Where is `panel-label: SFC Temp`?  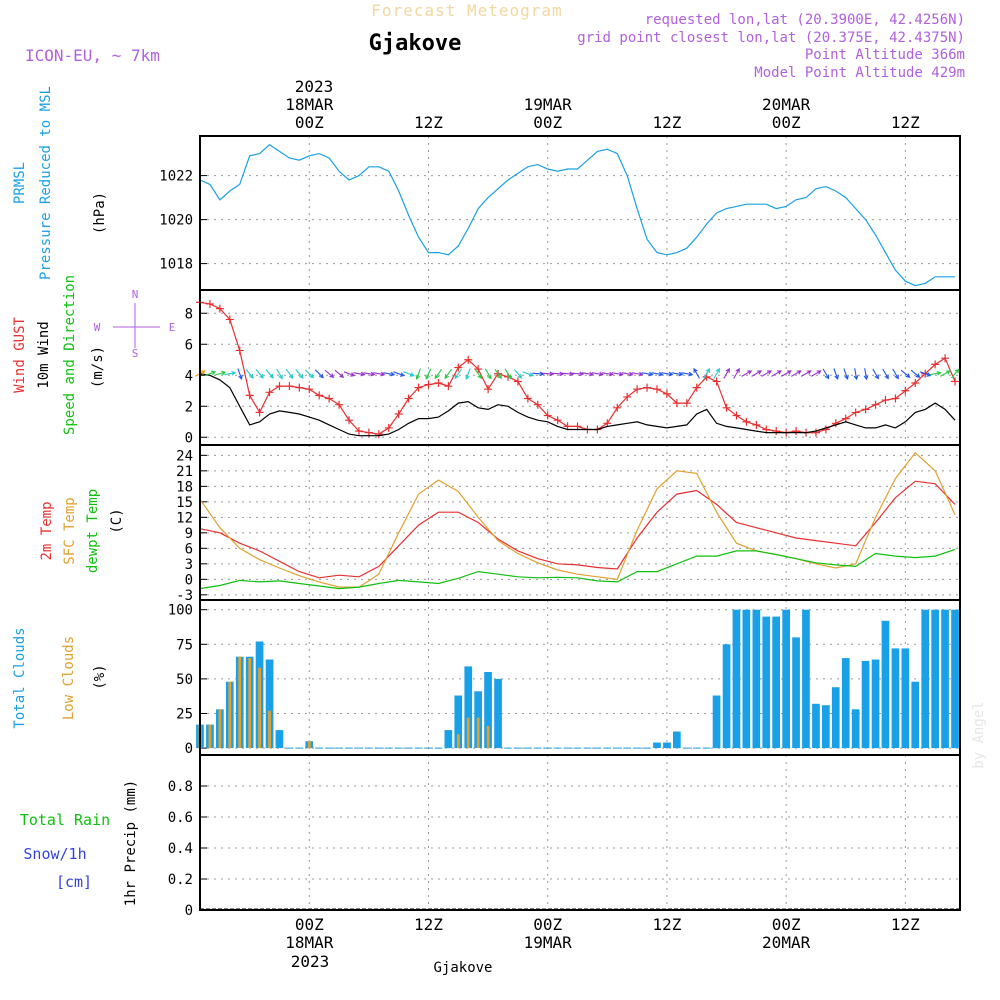 panel-label: SFC Temp is located at coordinates (70, 530).